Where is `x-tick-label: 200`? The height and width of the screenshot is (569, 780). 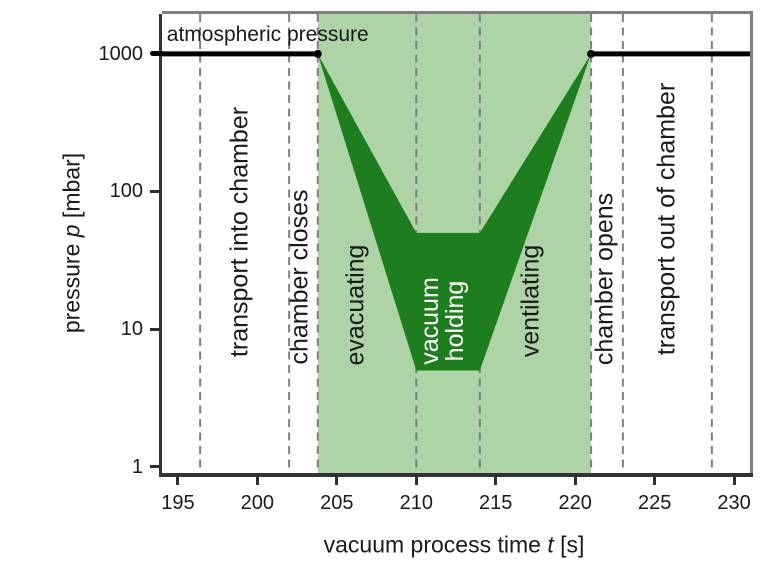 x-tick-label: 200 is located at coordinates (257, 503).